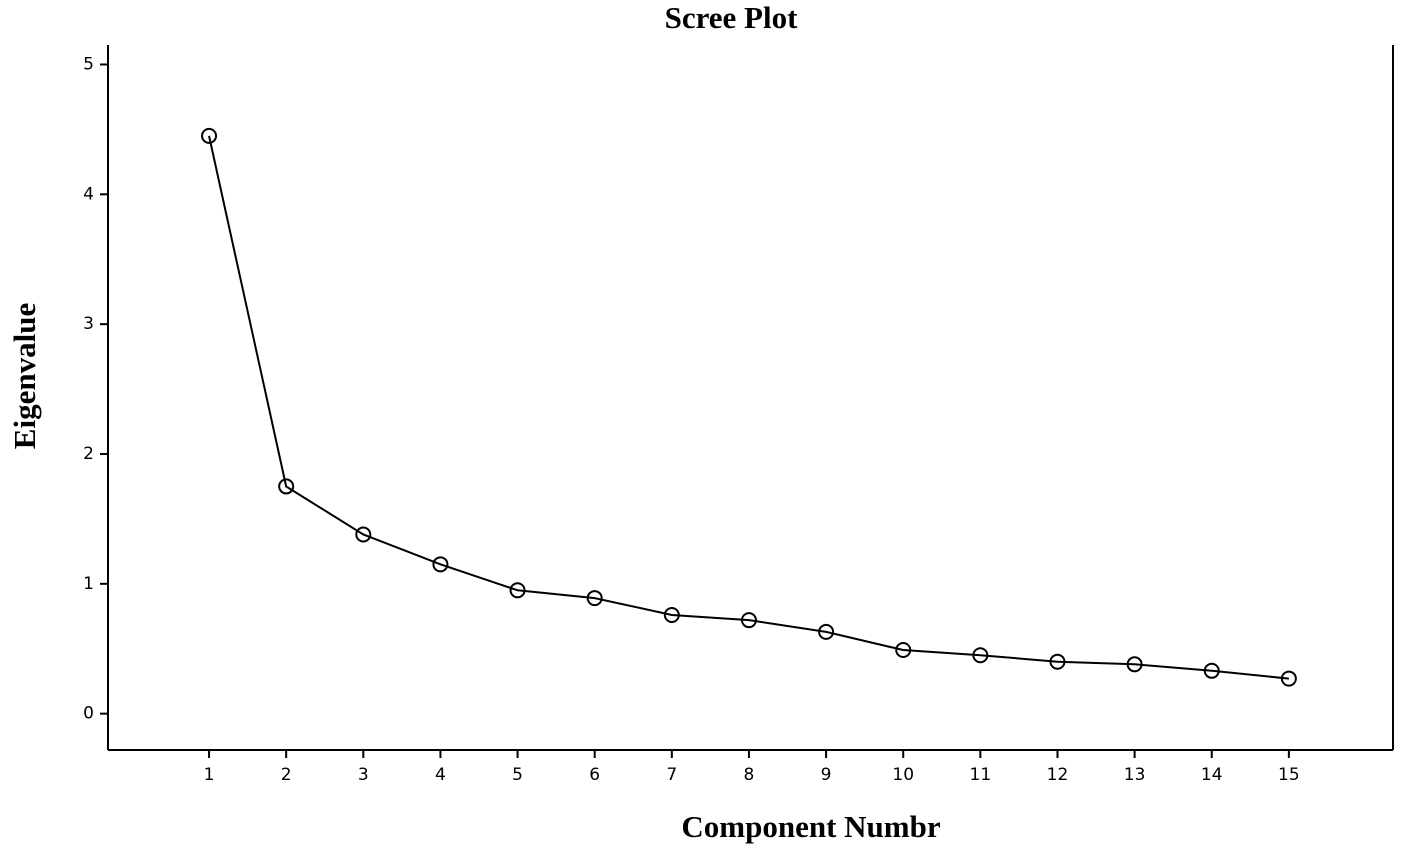  What do you see at coordinates (981, 775) in the screenshot?
I see `x-tick-label: 11` at bounding box center [981, 775].